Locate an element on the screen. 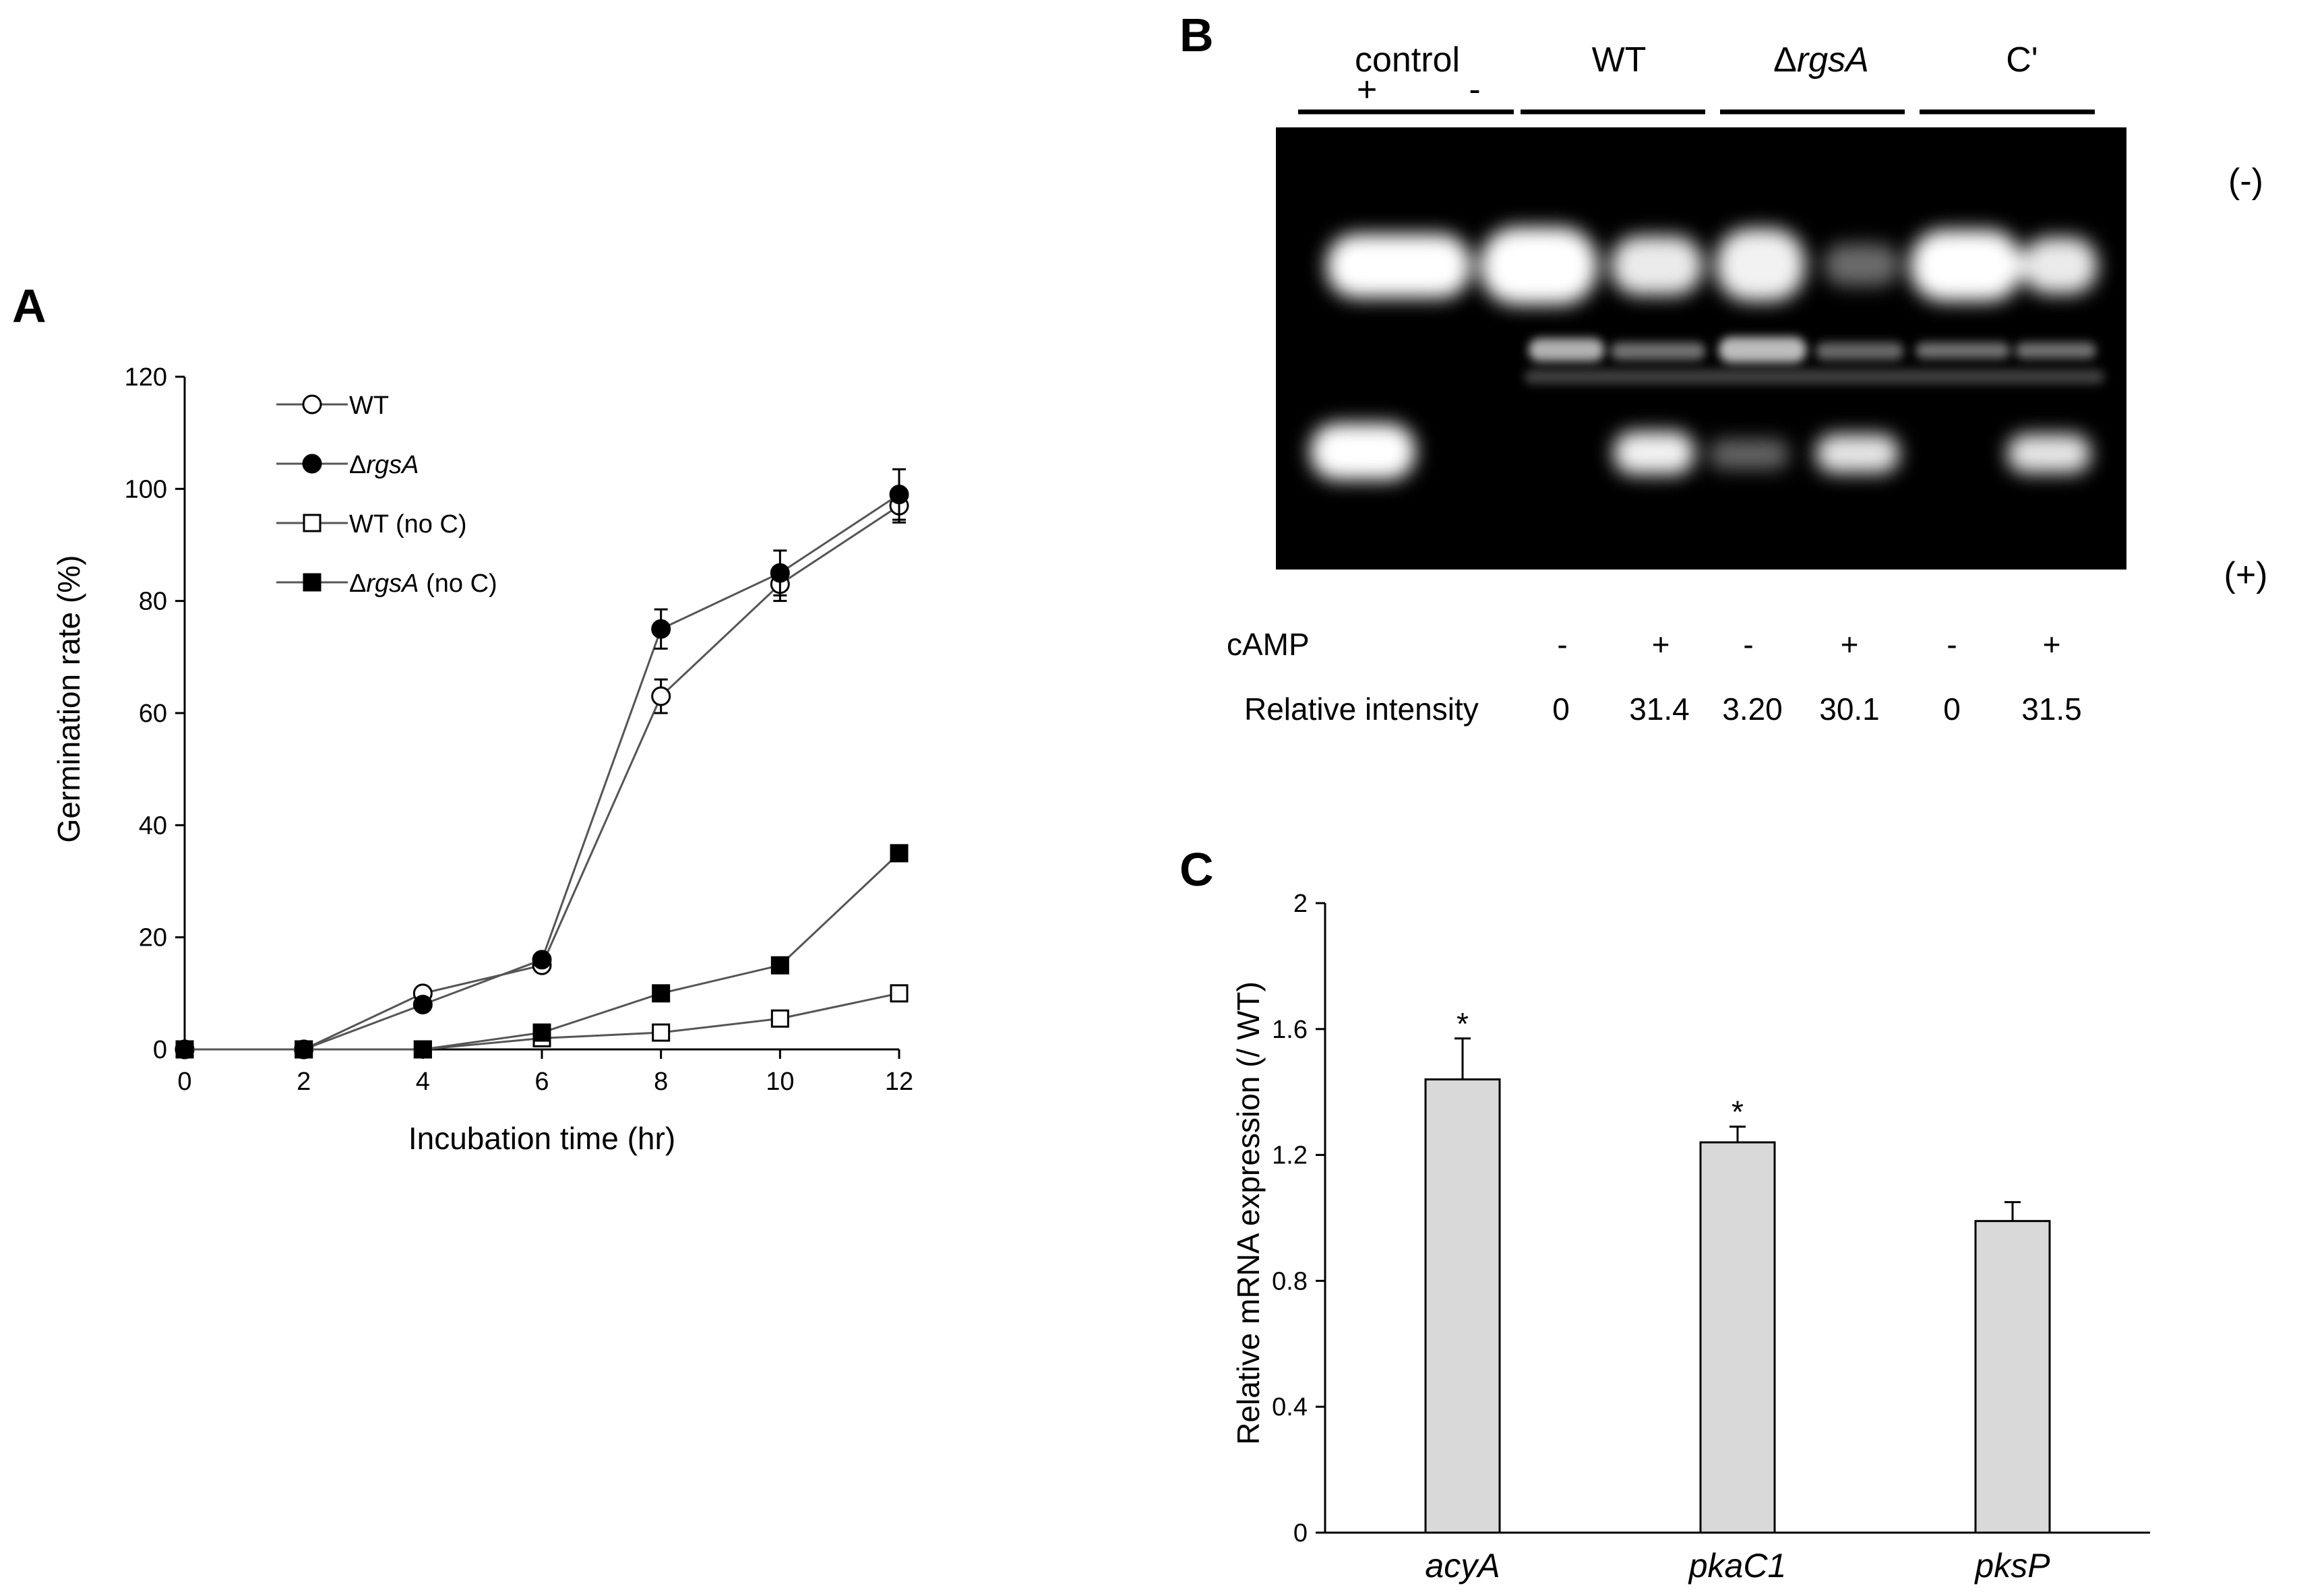 Image resolution: width=2297 pixels, height=1596 pixels. intensity-label: Relative intensity is located at coordinates (1361, 709).